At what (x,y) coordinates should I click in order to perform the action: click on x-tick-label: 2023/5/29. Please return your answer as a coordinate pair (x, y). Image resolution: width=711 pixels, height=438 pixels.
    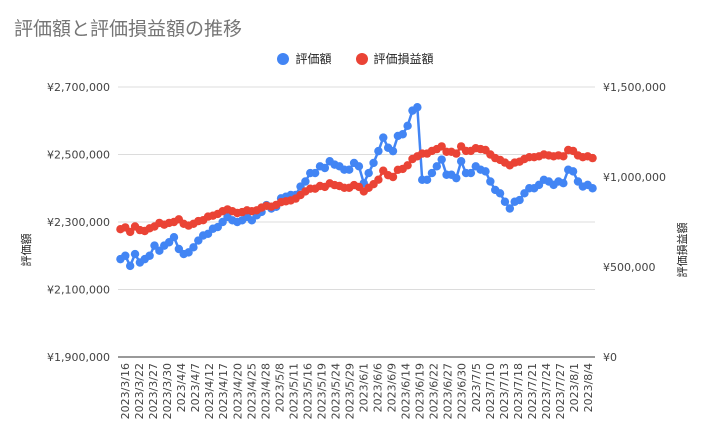
    Looking at the image, I should click on (349, 391).